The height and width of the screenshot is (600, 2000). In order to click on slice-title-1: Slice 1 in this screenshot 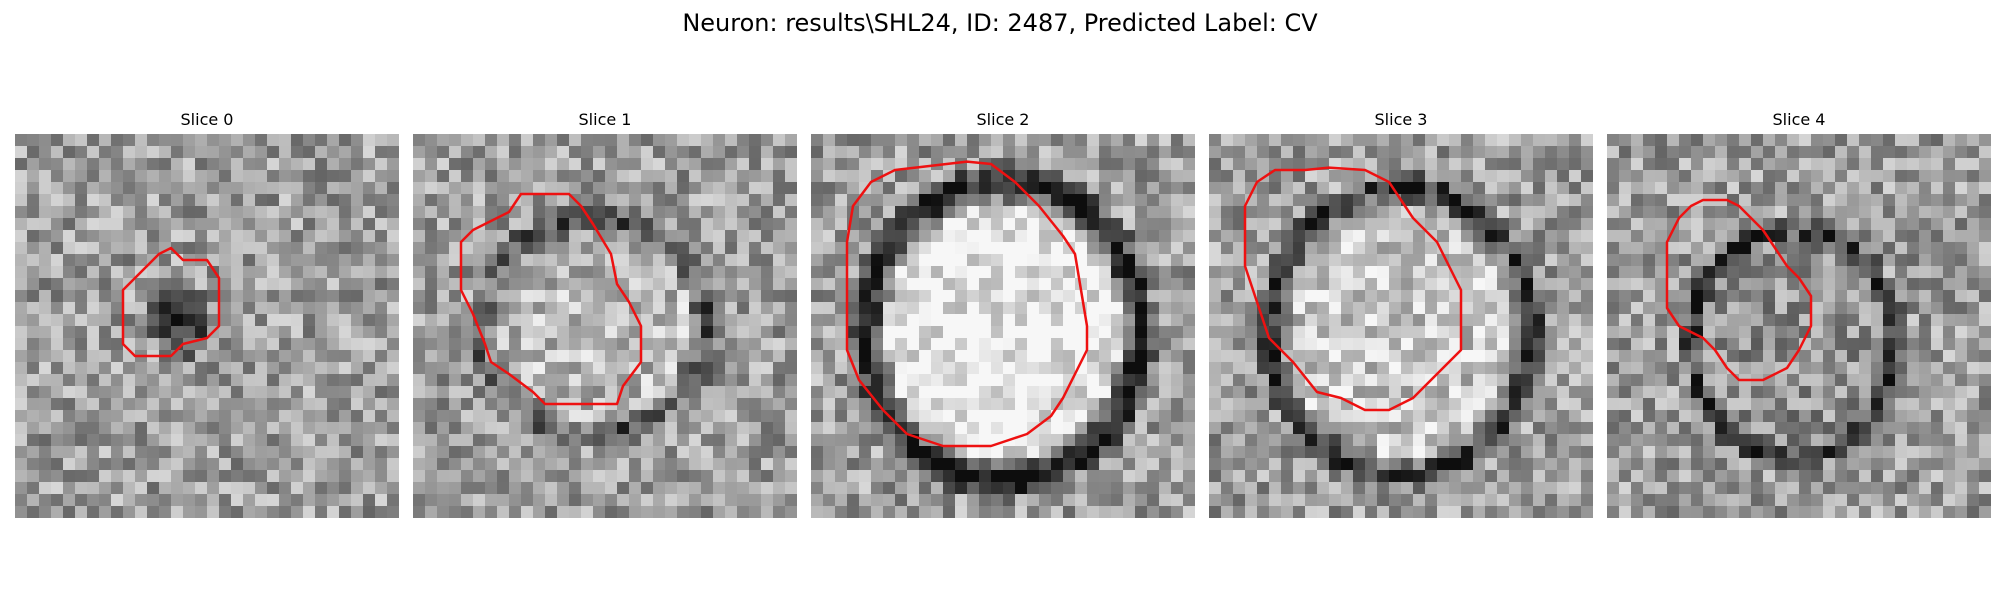, I will do `click(605, 119)`.